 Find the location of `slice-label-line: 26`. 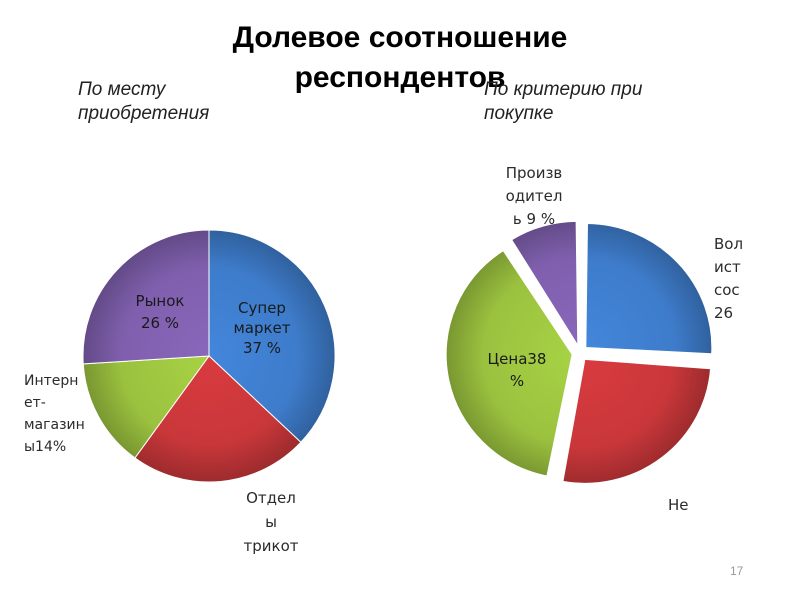

slice-label-line: 26 is located at coordinates (723, 313).